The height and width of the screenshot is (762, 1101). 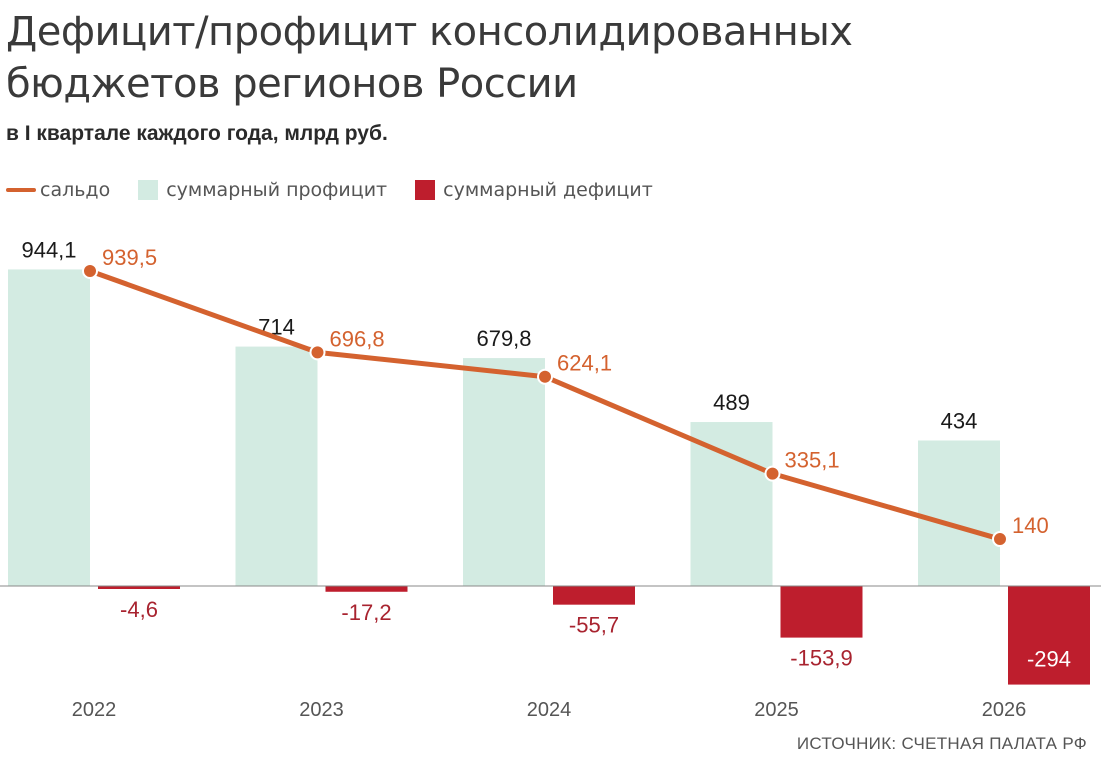 What do you see at coordinates (90, 270) in the screenshot?
I see `saldo-point-2022` at bounding box center [90, 270].